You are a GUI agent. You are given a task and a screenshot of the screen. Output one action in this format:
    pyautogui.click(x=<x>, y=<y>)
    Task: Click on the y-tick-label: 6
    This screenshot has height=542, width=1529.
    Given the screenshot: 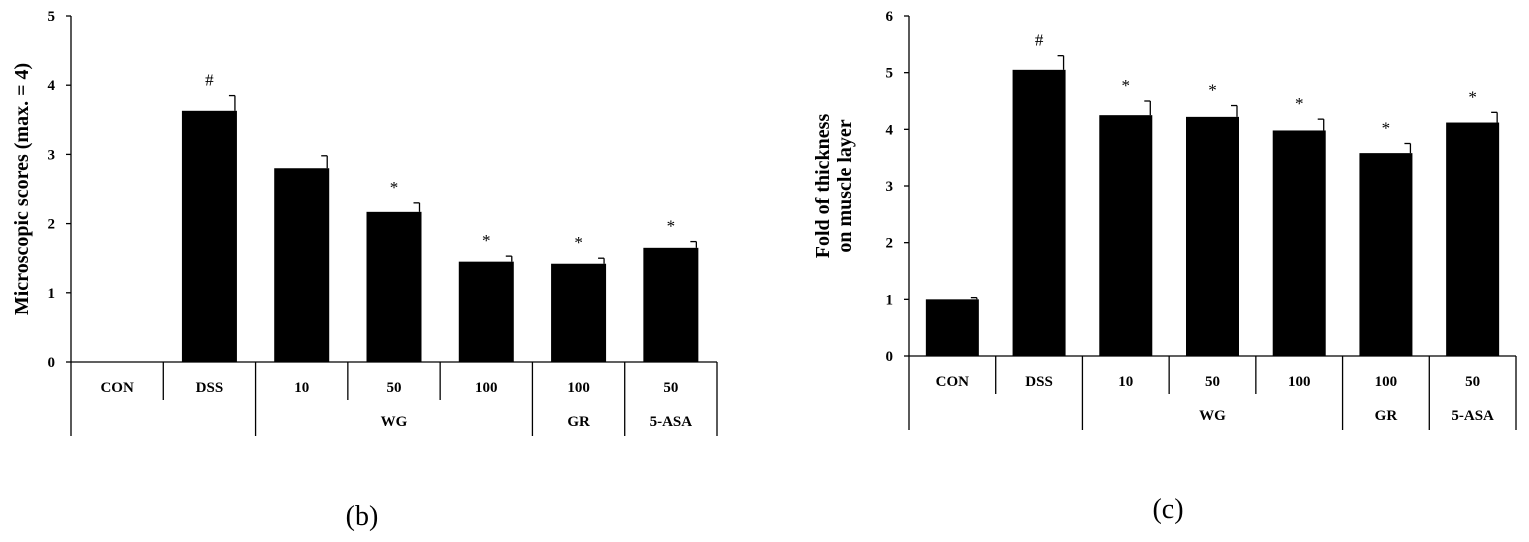 What is the action you would take?
    pyautogui.click(x=890, y=17)
    